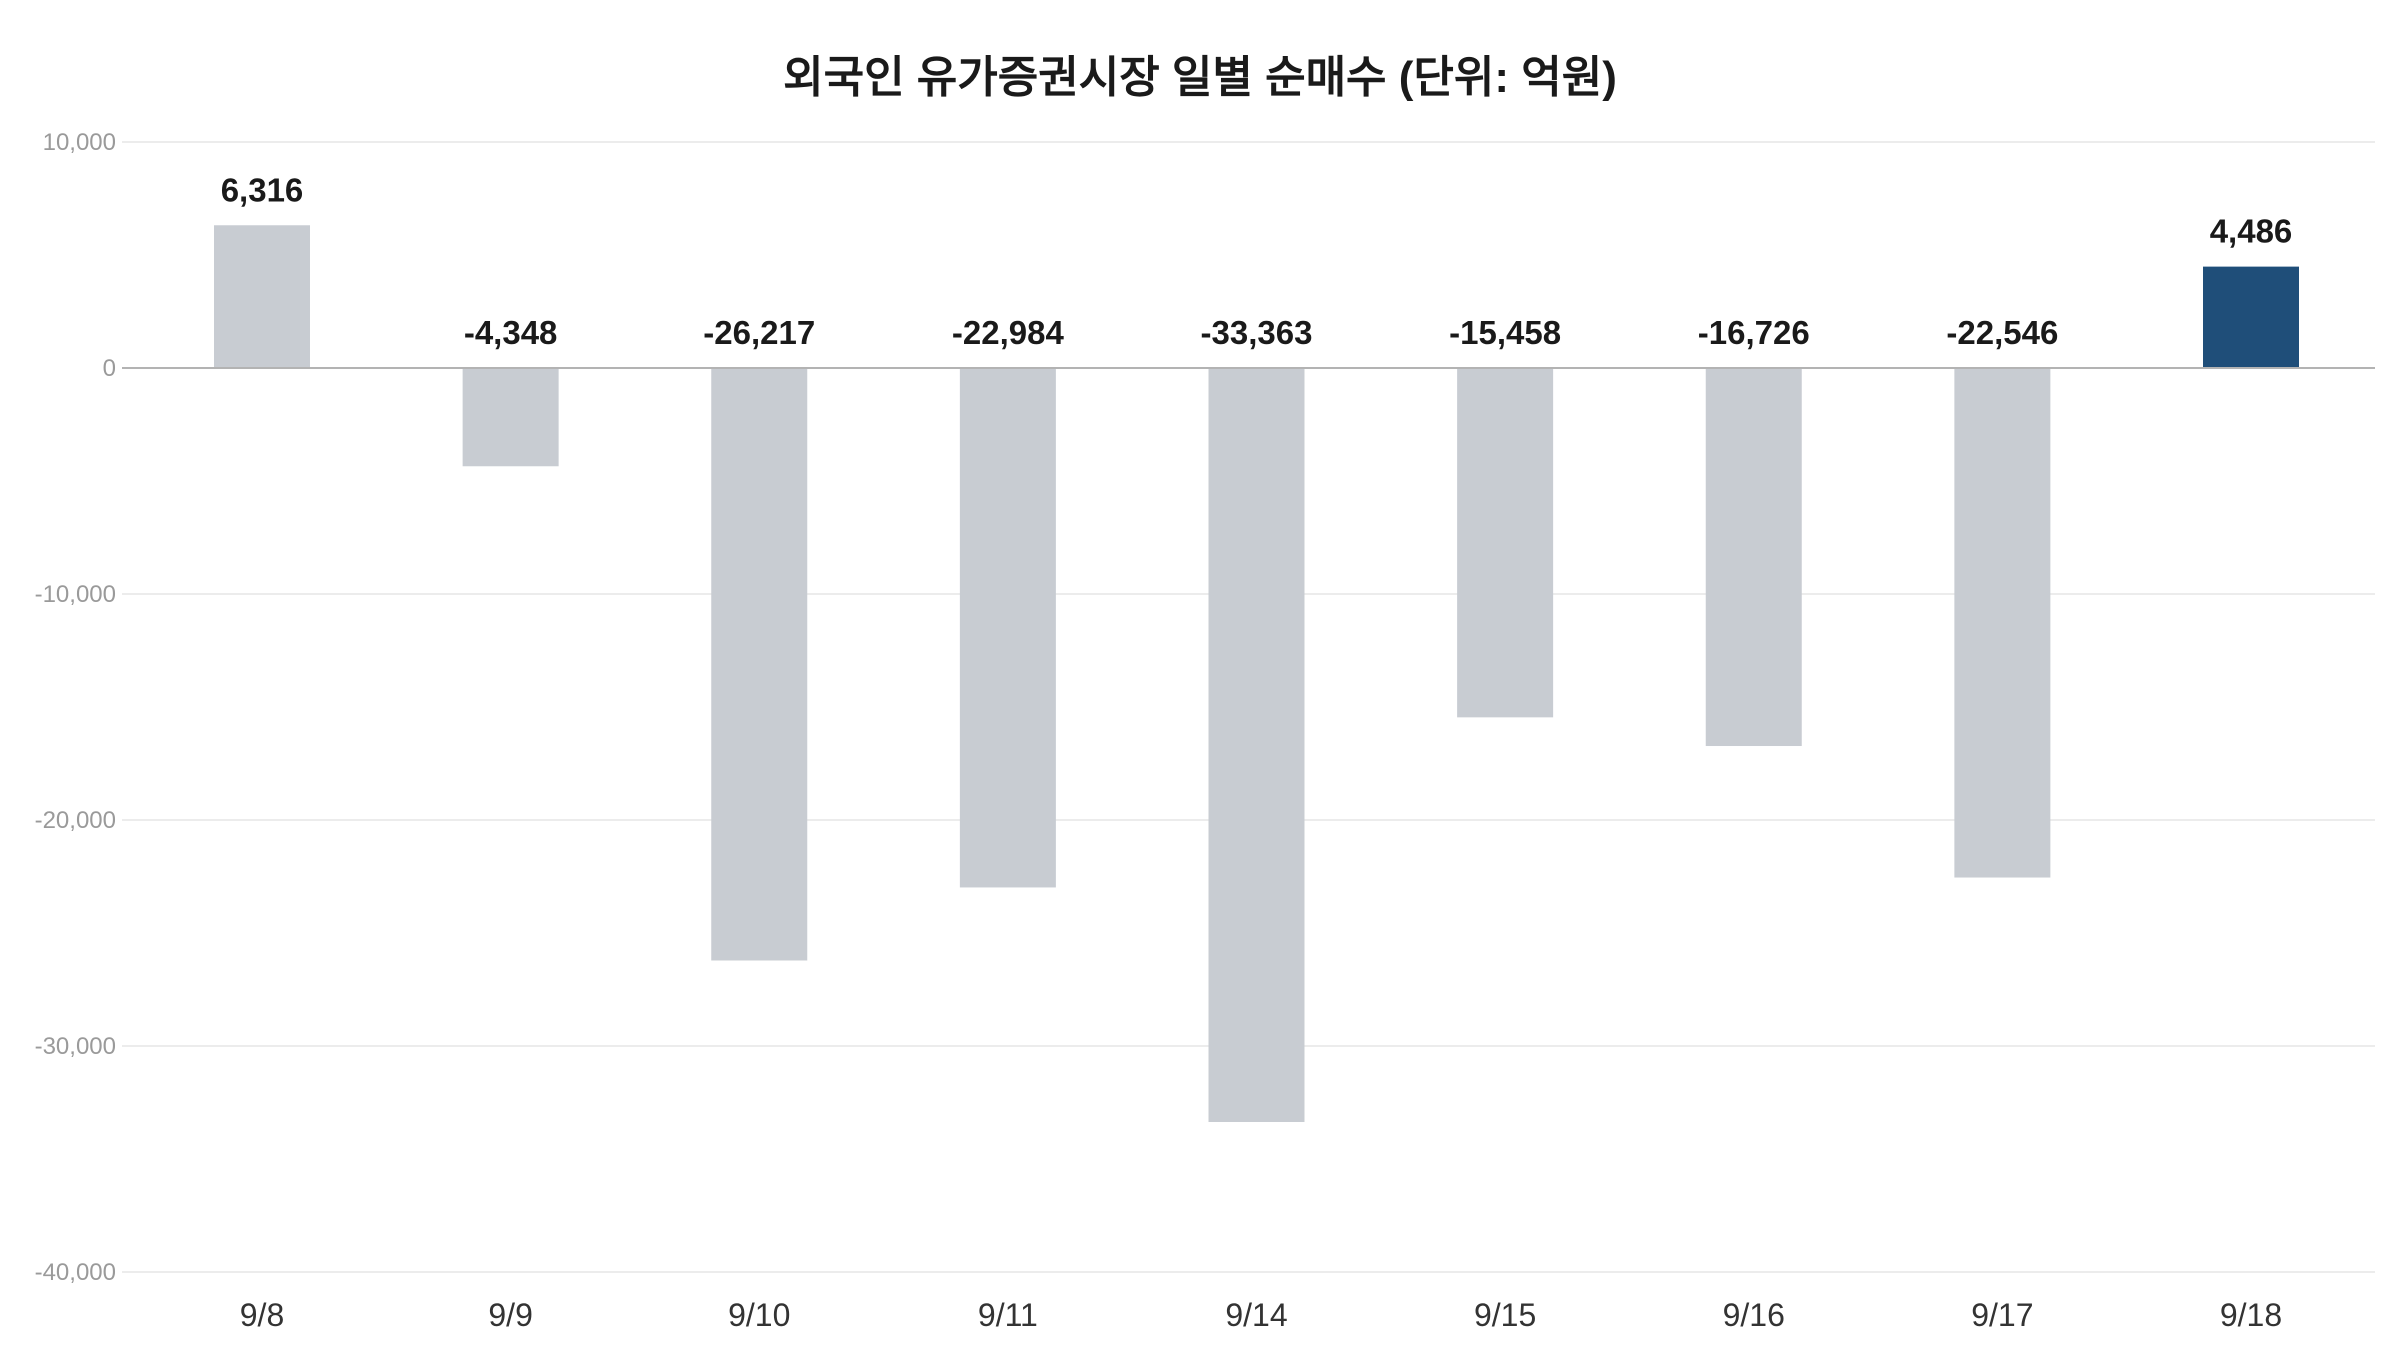 This screenshot has width=2400, height=1350. I want to click on y-tick-label: 10,000, so click(79, 142).